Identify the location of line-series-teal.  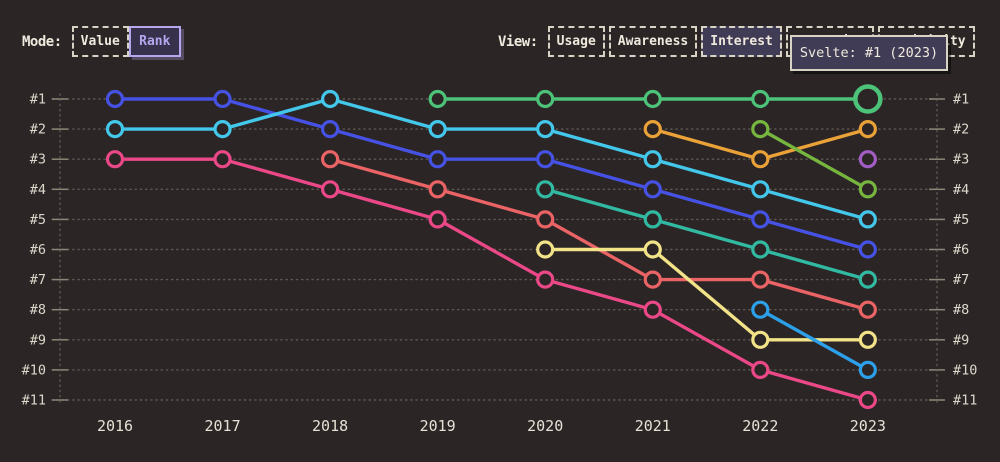
(706, 234).